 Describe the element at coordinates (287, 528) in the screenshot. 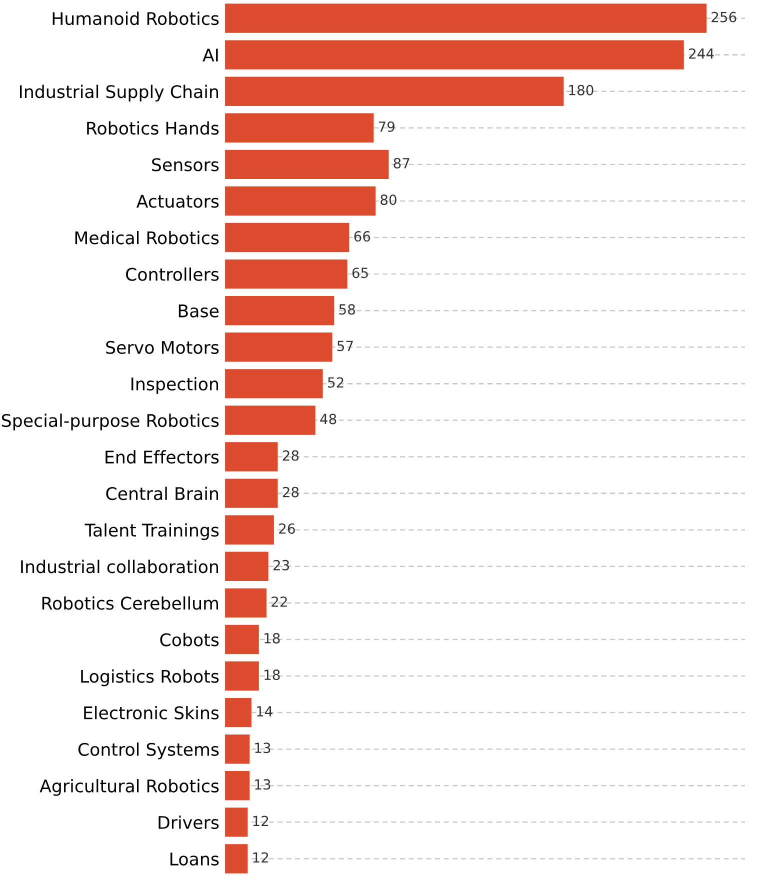

I see `data-label: 26` at that location.